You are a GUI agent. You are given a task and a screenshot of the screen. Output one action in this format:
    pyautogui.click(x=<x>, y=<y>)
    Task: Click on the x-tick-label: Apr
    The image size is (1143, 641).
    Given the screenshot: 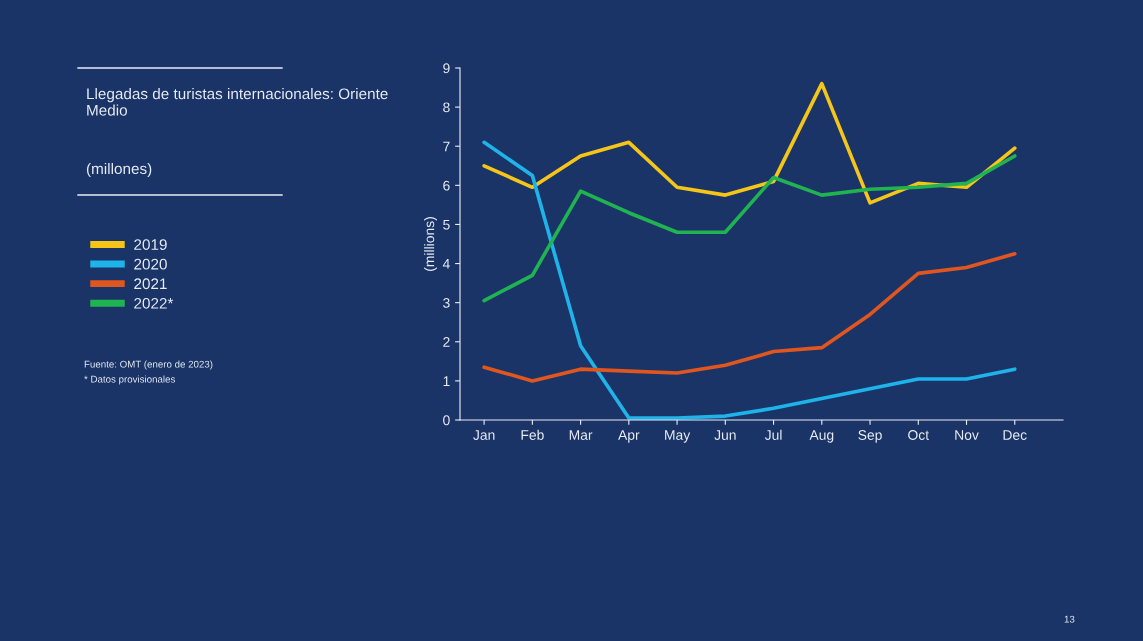 What is the action you would take?
    pyautogui.click(x=629, y=436)
    